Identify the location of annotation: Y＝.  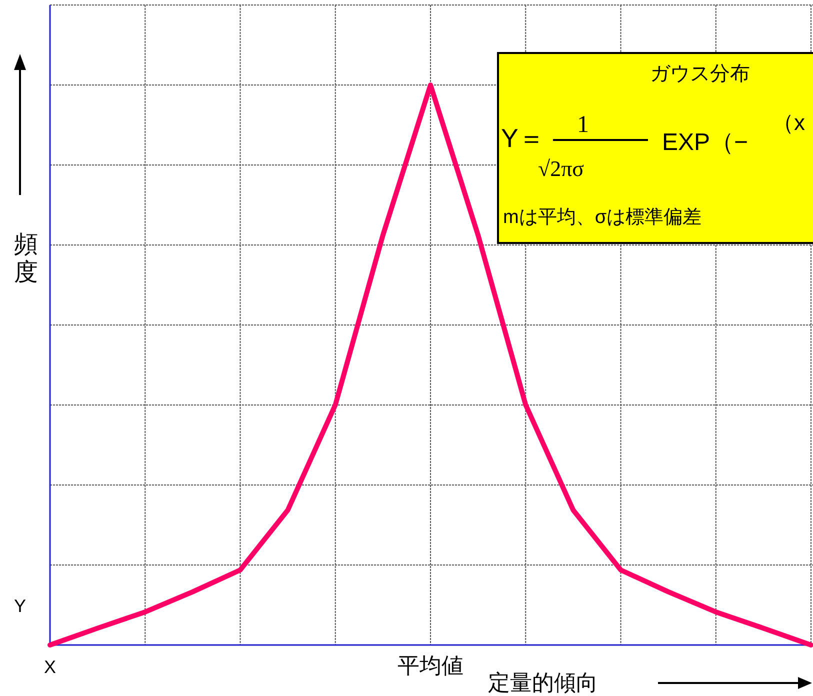
(522, 138).